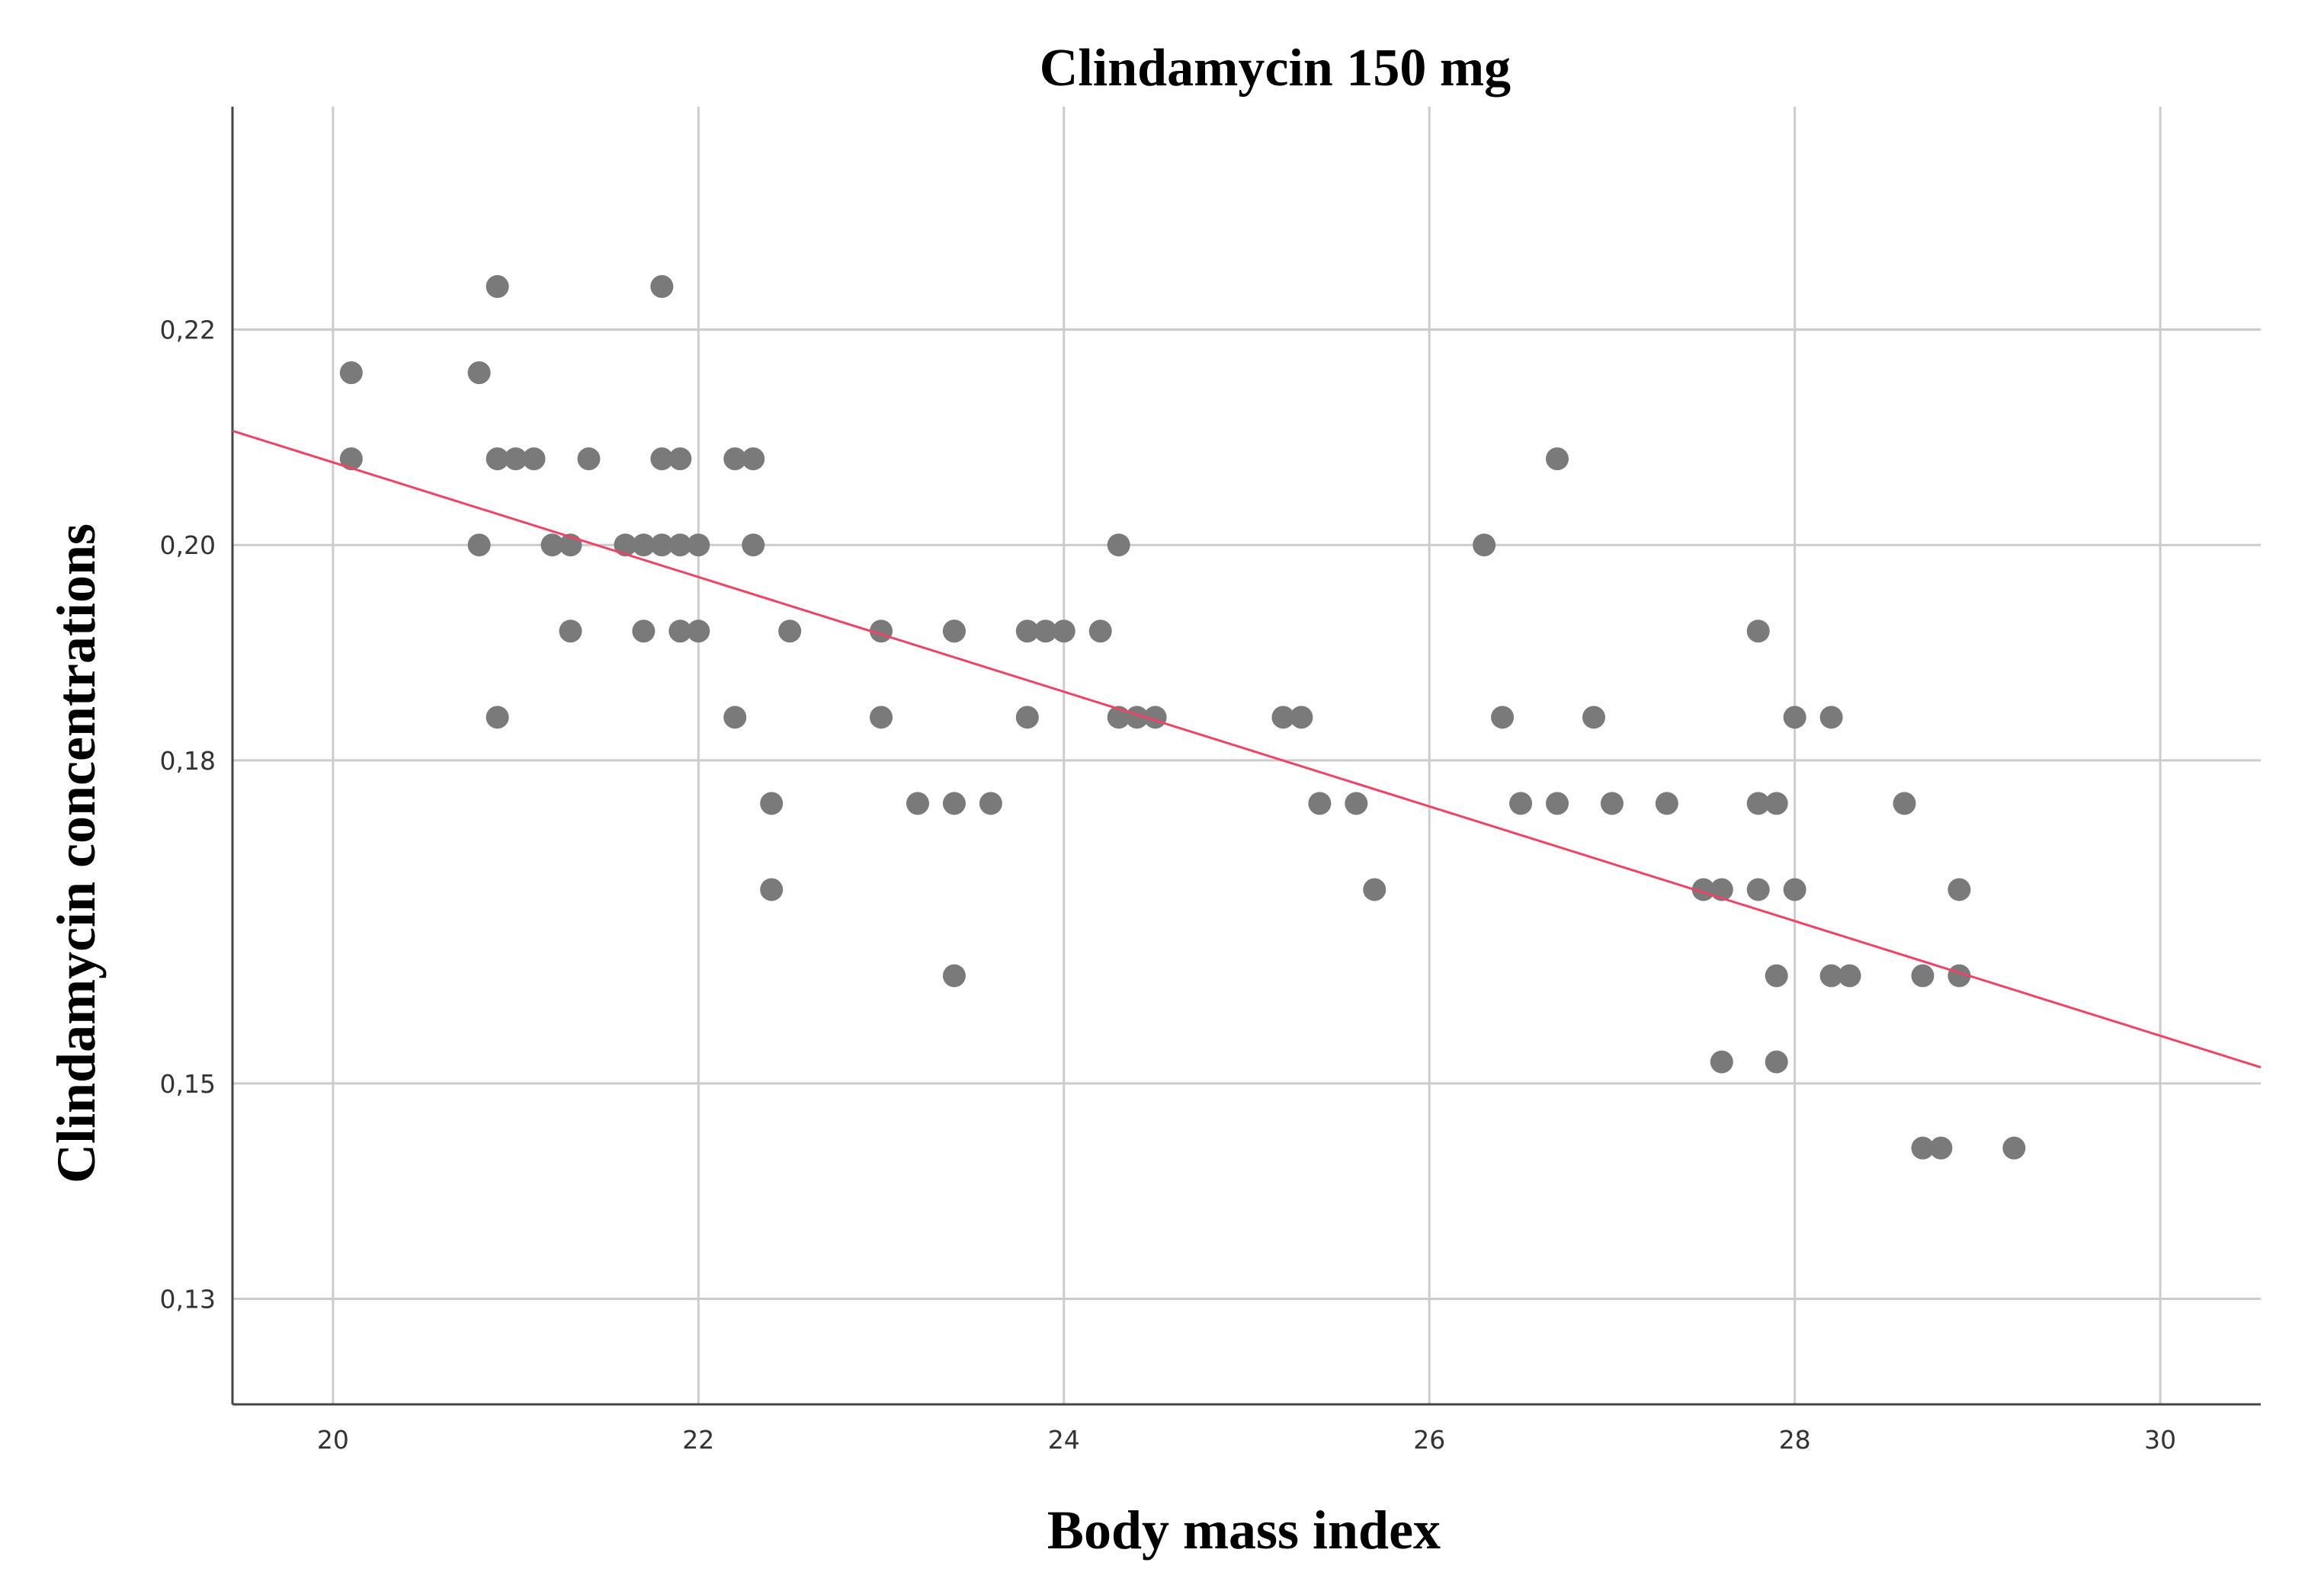 This screenshot has height=1572, width=2324. Describe the element at coordinates (1244, 1531) in the screenshot. I see `x-axis-label: Body mass index` at that location.